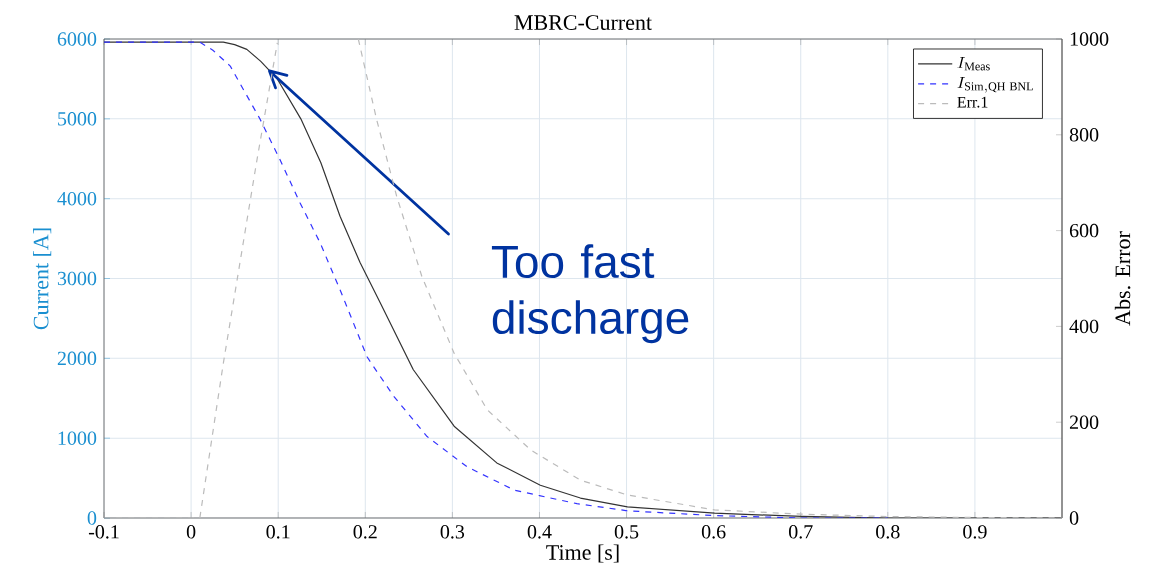  I want to click on x-tick-label: 0.6, so click(713, 532).